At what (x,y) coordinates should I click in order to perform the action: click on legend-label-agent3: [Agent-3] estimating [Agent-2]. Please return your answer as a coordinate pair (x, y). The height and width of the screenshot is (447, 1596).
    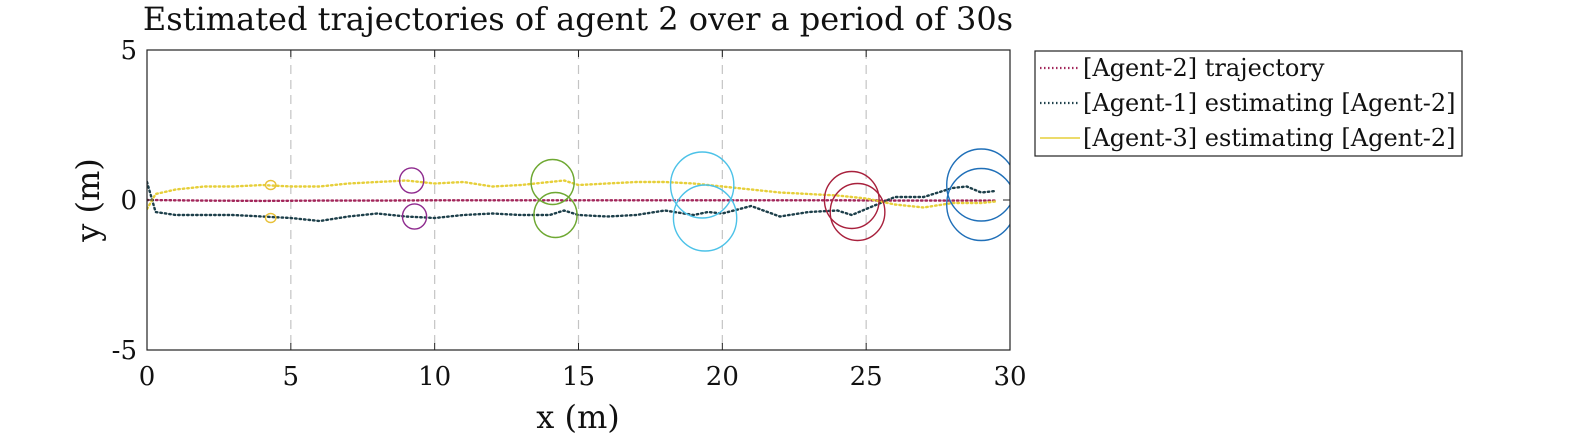
    Looking at the image, I should click on (1269, 138).